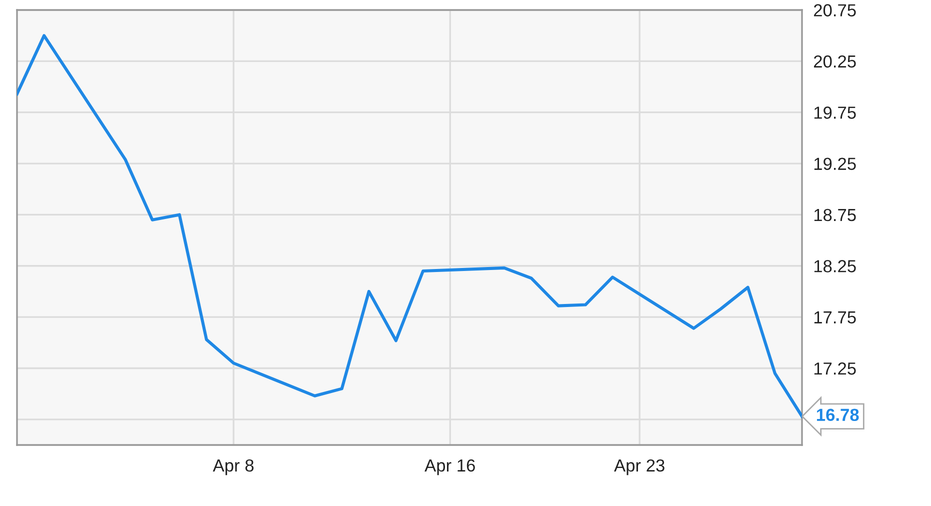 The image size is (931, 506). What do you see at coordinates (835, 61) in the screenshot?
I see `y-tick-label: 20.25` at bounding box center [835, 61].